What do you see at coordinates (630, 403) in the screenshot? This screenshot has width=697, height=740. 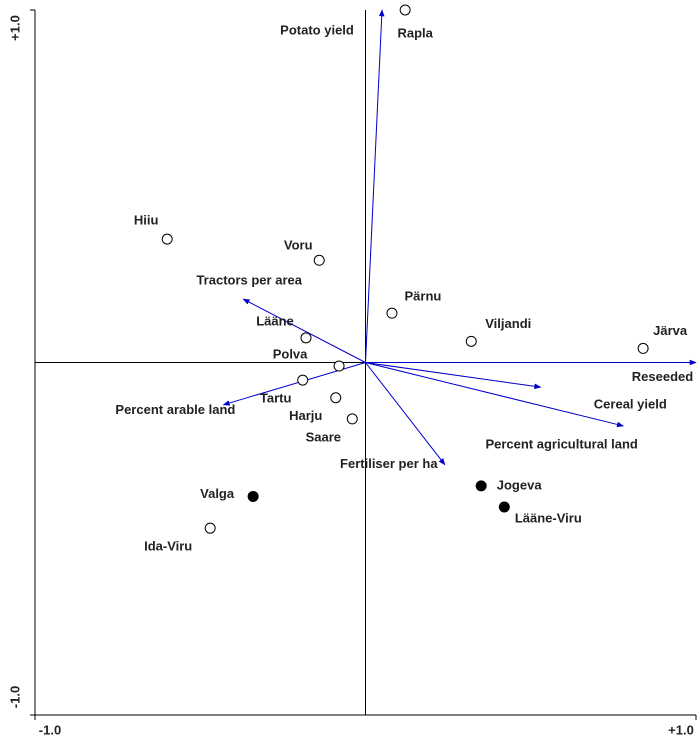 I see `vector-label: Cereal yield` at bounding box center [630, 403].